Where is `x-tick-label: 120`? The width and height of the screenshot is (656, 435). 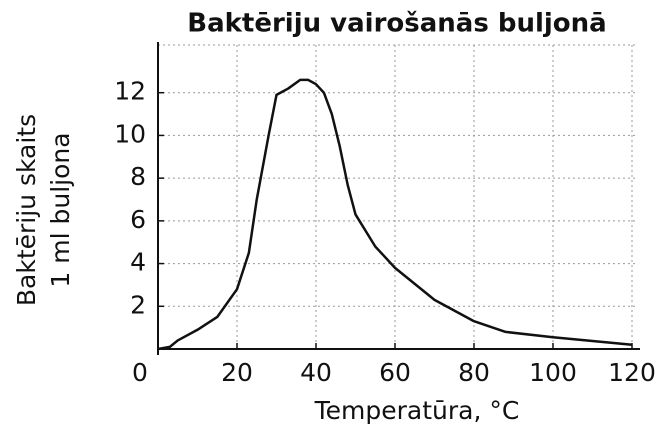
x-tick-label: 120 is located at coordinates (632, 372).